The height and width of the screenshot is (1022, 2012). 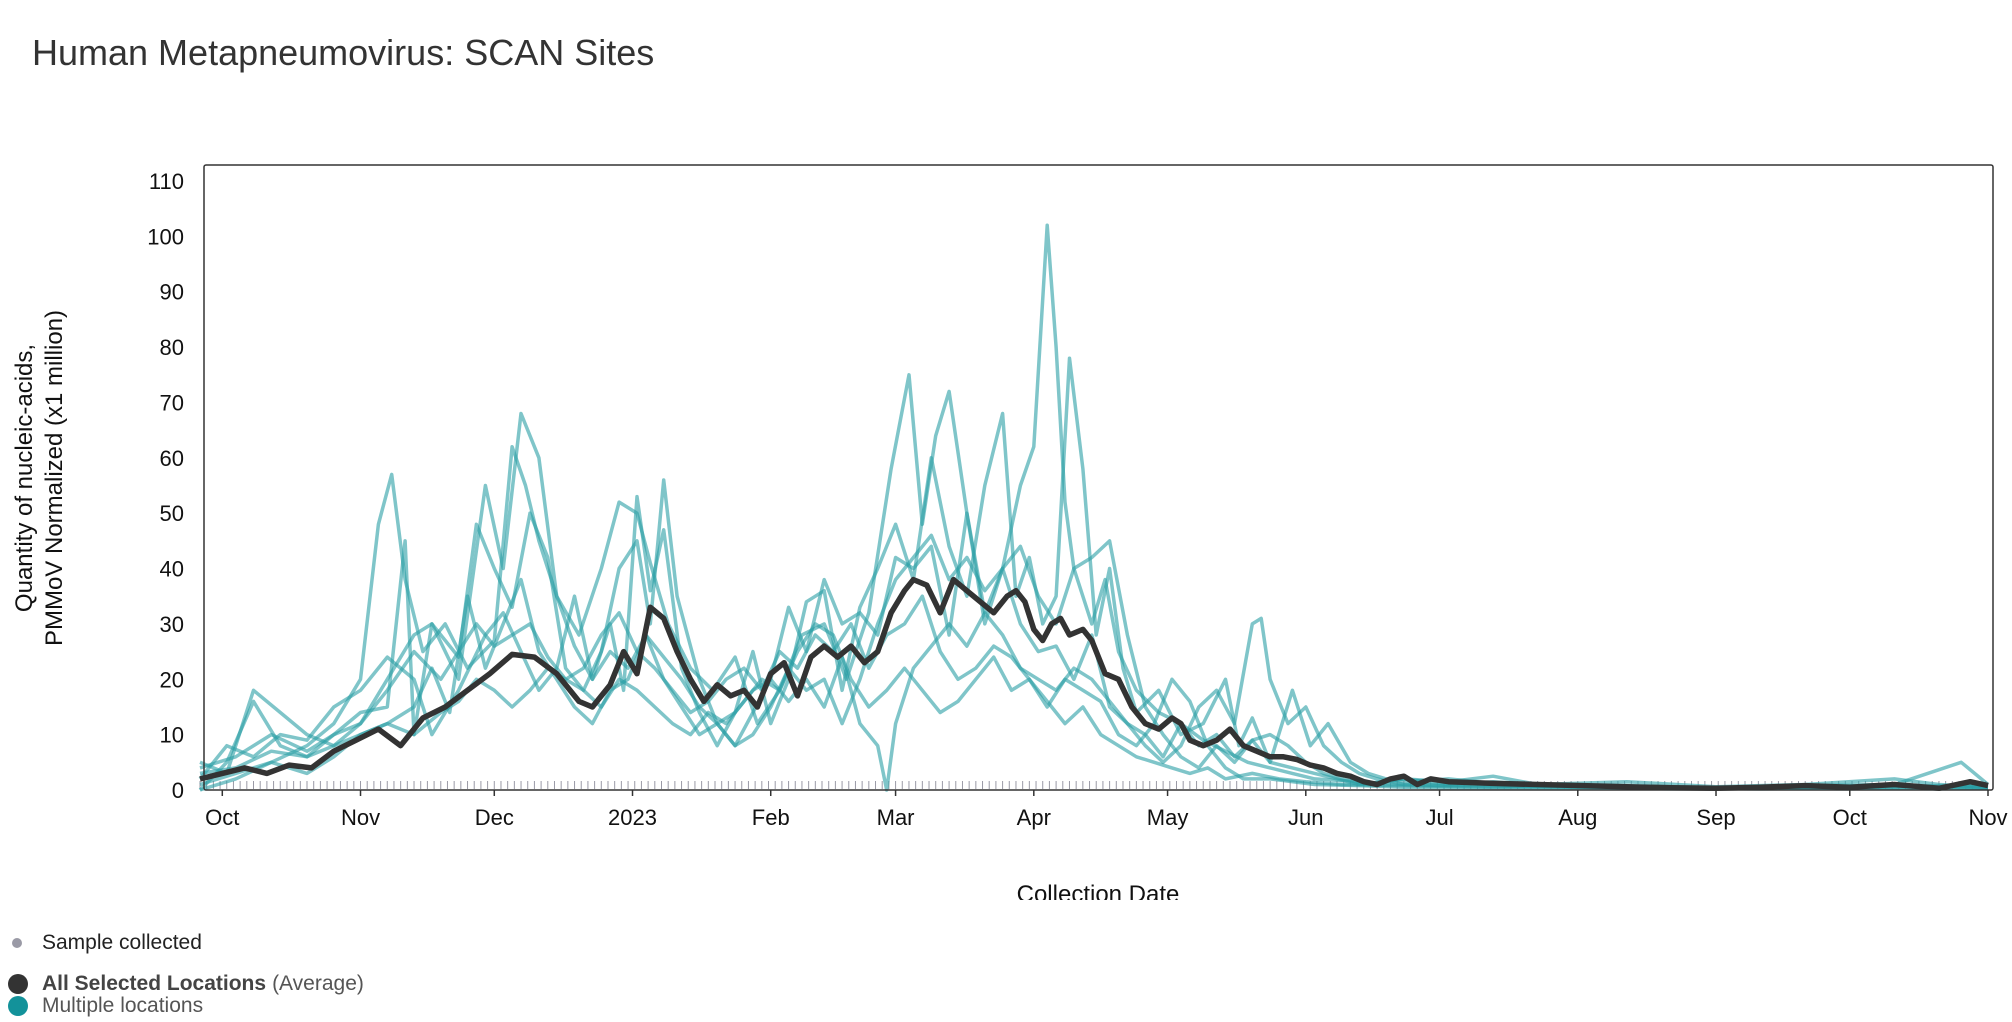 I want to click on y-tick-label: 90, so click(x=172, y=292).